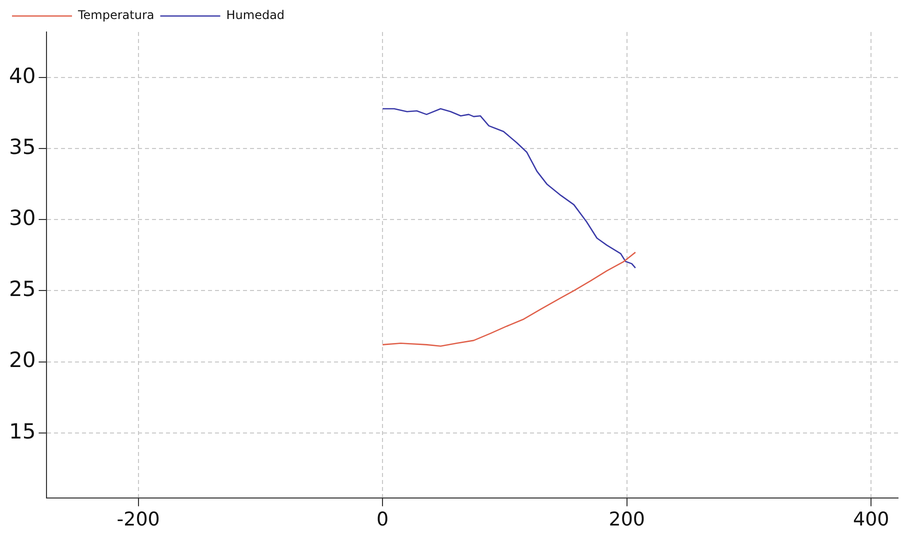 The height and width of the screenshot is (539, 904). What do you see at coordinates (22, 360) in the screenshot?
I see `y-tick-label: 20` at bounding box center [22, 360].